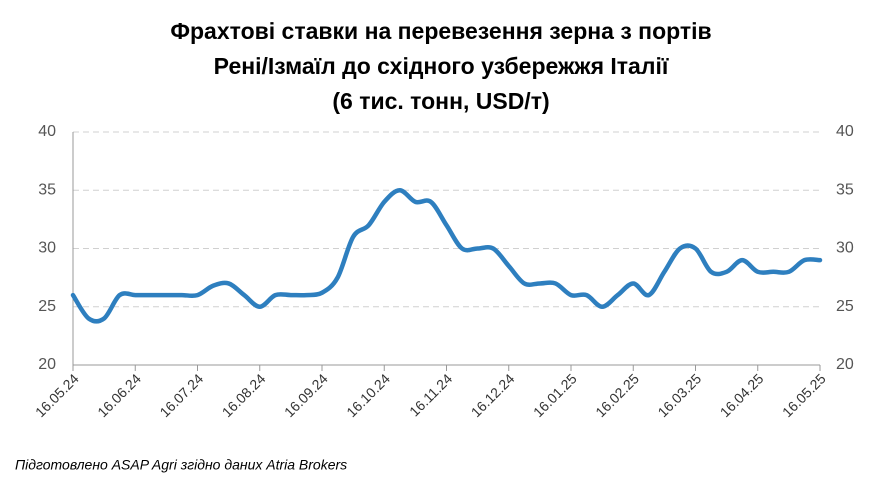 The width and height of the screenshot is (883, 493). What do you see at coordinates (845, 364) in the screenshot?
I see `y2-tick-label: 20` at bounding box center [845, 364].